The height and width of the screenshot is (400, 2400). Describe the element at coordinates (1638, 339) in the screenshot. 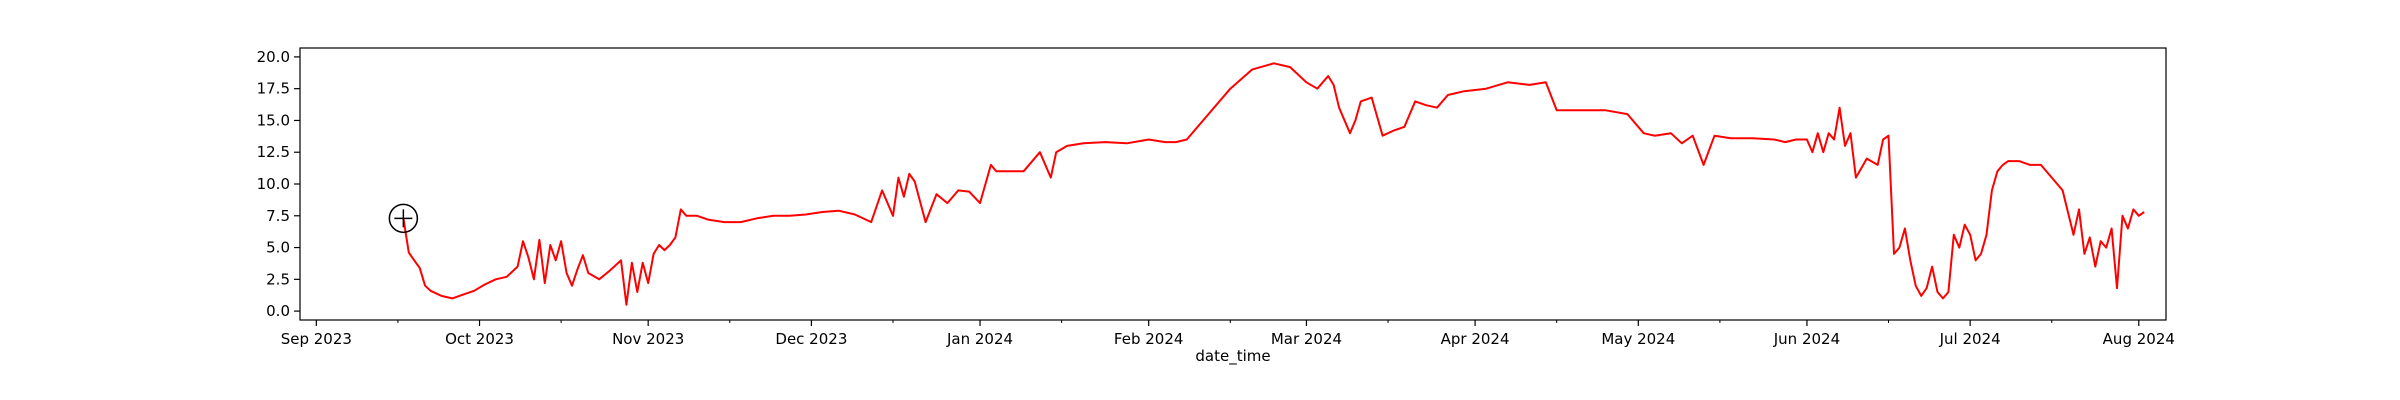

I see `x-tick-label: May 2024` at that location.